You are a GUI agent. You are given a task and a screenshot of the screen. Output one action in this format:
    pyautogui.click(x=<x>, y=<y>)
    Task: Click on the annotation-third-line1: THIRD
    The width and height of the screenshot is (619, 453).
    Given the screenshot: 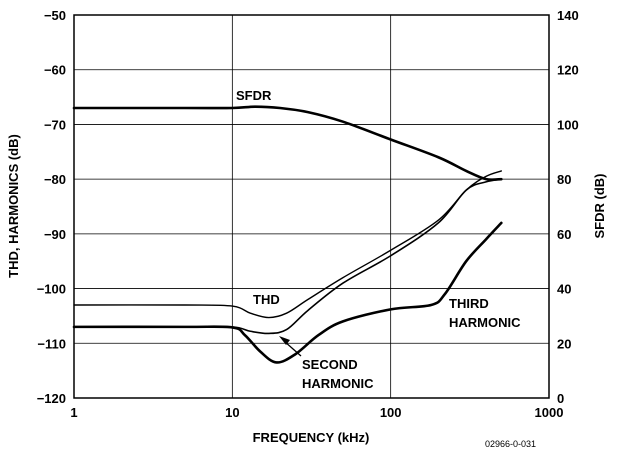 What is the action you would take?
    pyautogui.click(x=469, y=303)
    